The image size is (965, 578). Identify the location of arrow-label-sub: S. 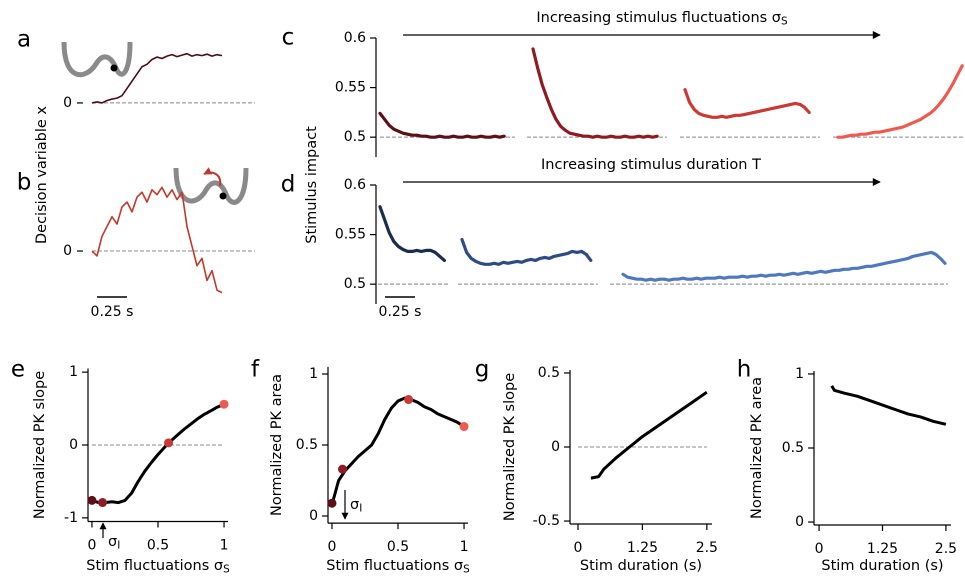
(784, 22).